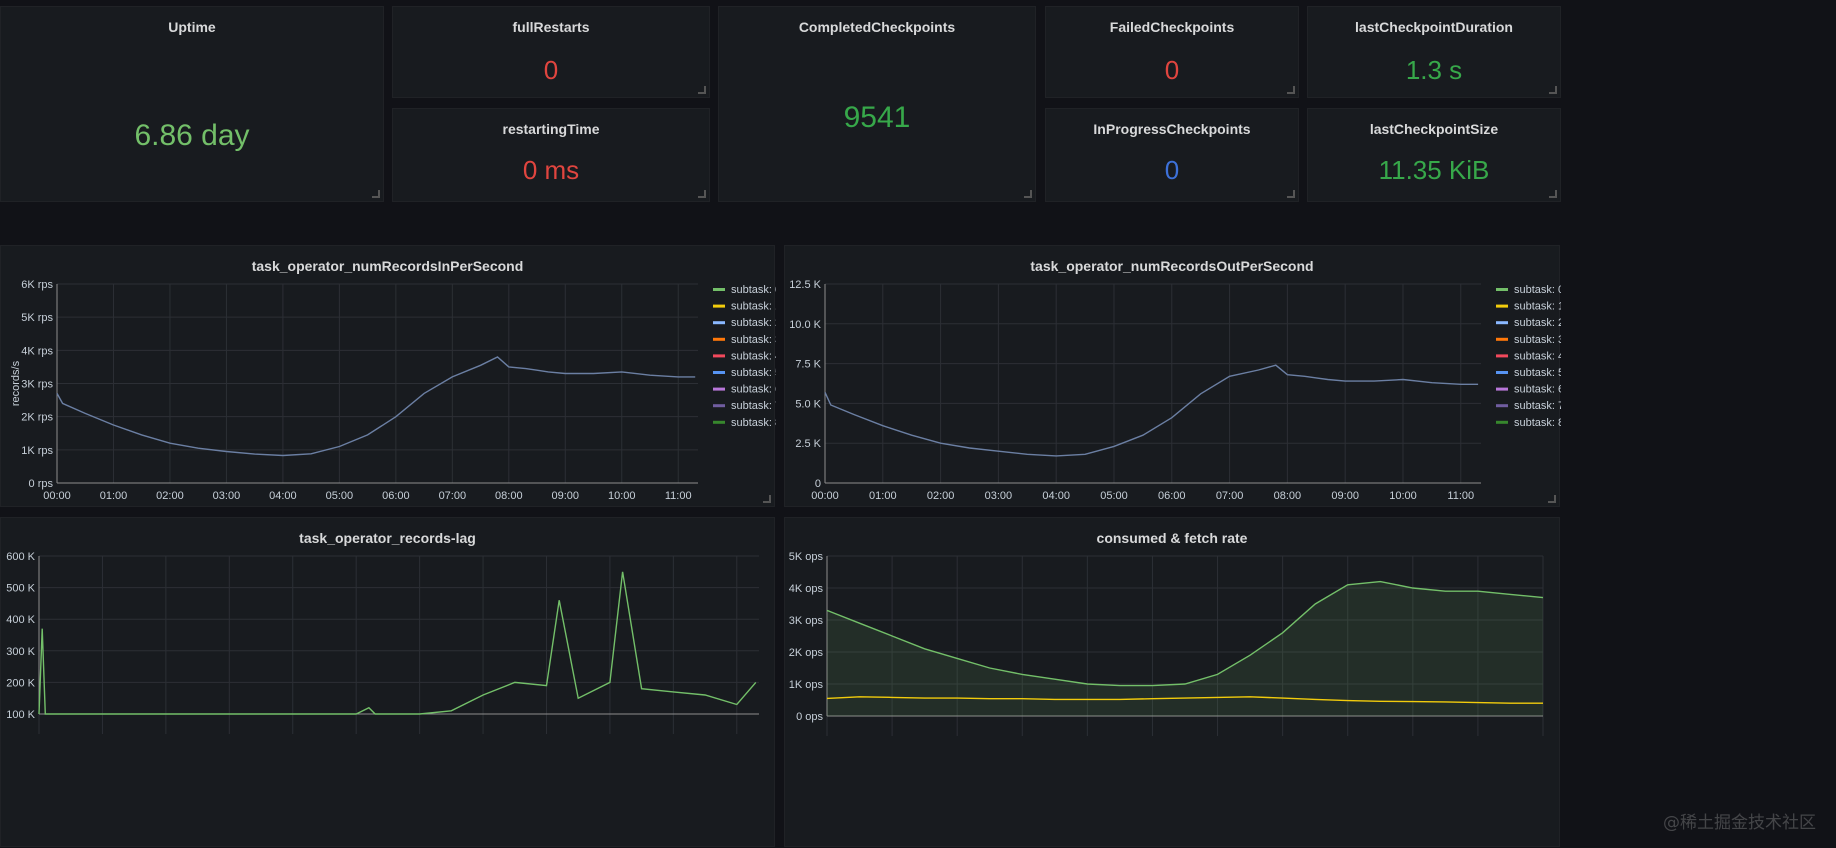 This screenshot has width=1836, height=848. Describe the element at coordinates (808, 404) in the screenshot. I see `y-tick-label: 5.0 K` at that location.